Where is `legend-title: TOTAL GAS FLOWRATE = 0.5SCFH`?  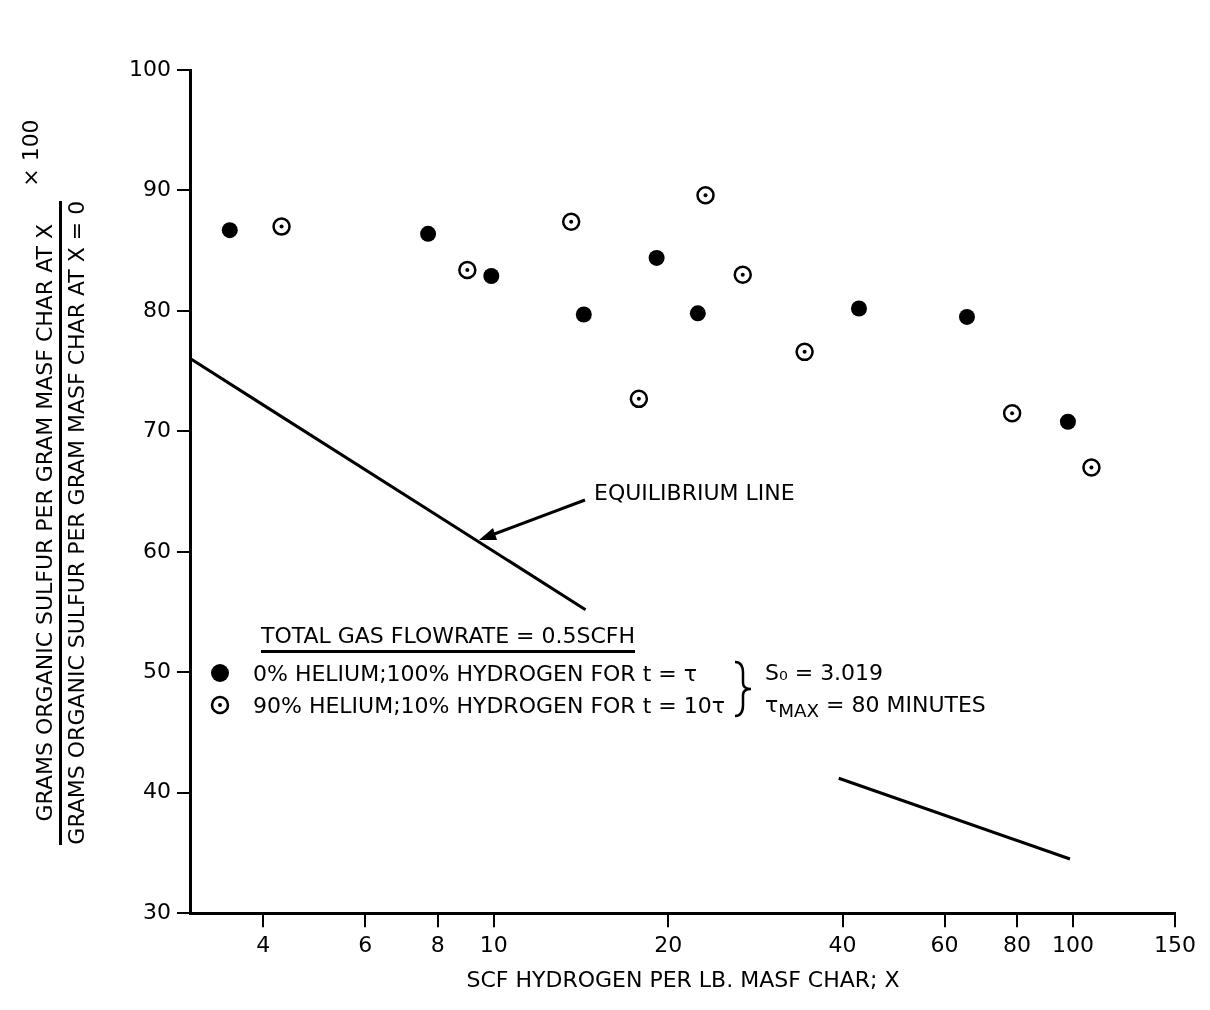 legend-title: TOTAL GAS FLOWRATE = 0.5SCFH is located at coordinates (448, 638).